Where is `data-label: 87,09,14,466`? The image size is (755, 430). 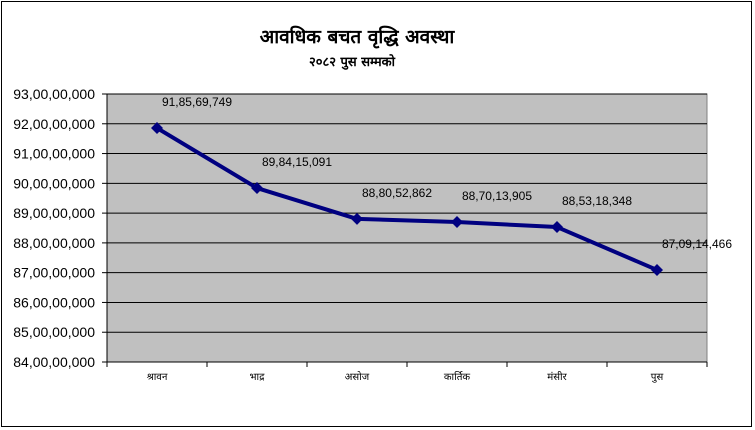 data-label: 87,09,14,466 is located at coordinates (697, 244).